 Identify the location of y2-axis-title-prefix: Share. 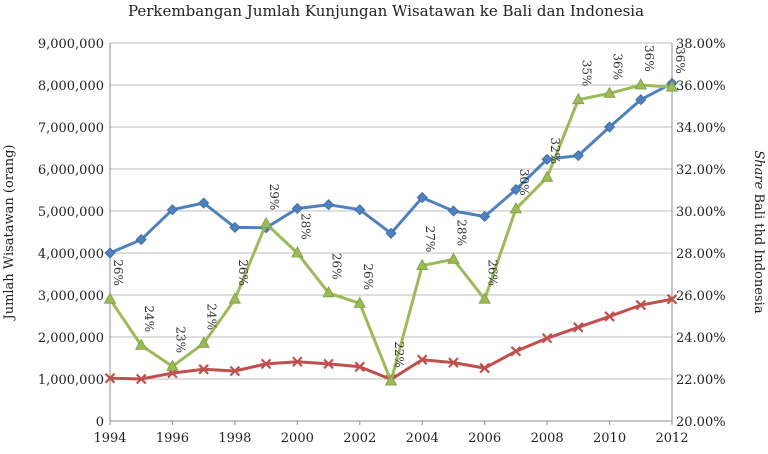
(758, 169).